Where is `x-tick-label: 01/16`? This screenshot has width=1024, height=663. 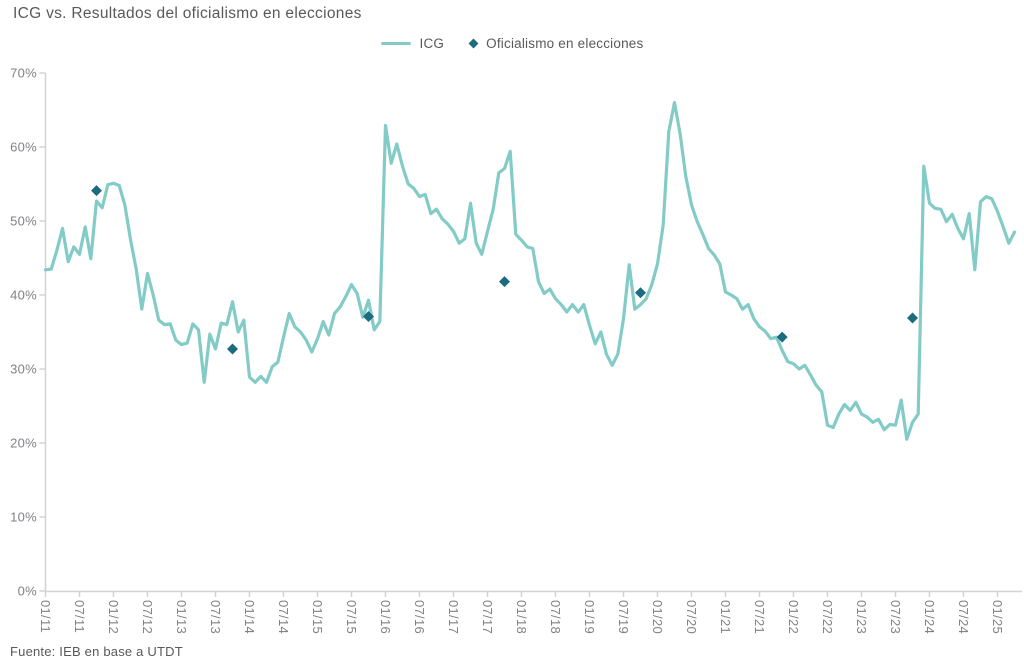
x-tick-label: 01/16 is located at coordinates (385, 617).